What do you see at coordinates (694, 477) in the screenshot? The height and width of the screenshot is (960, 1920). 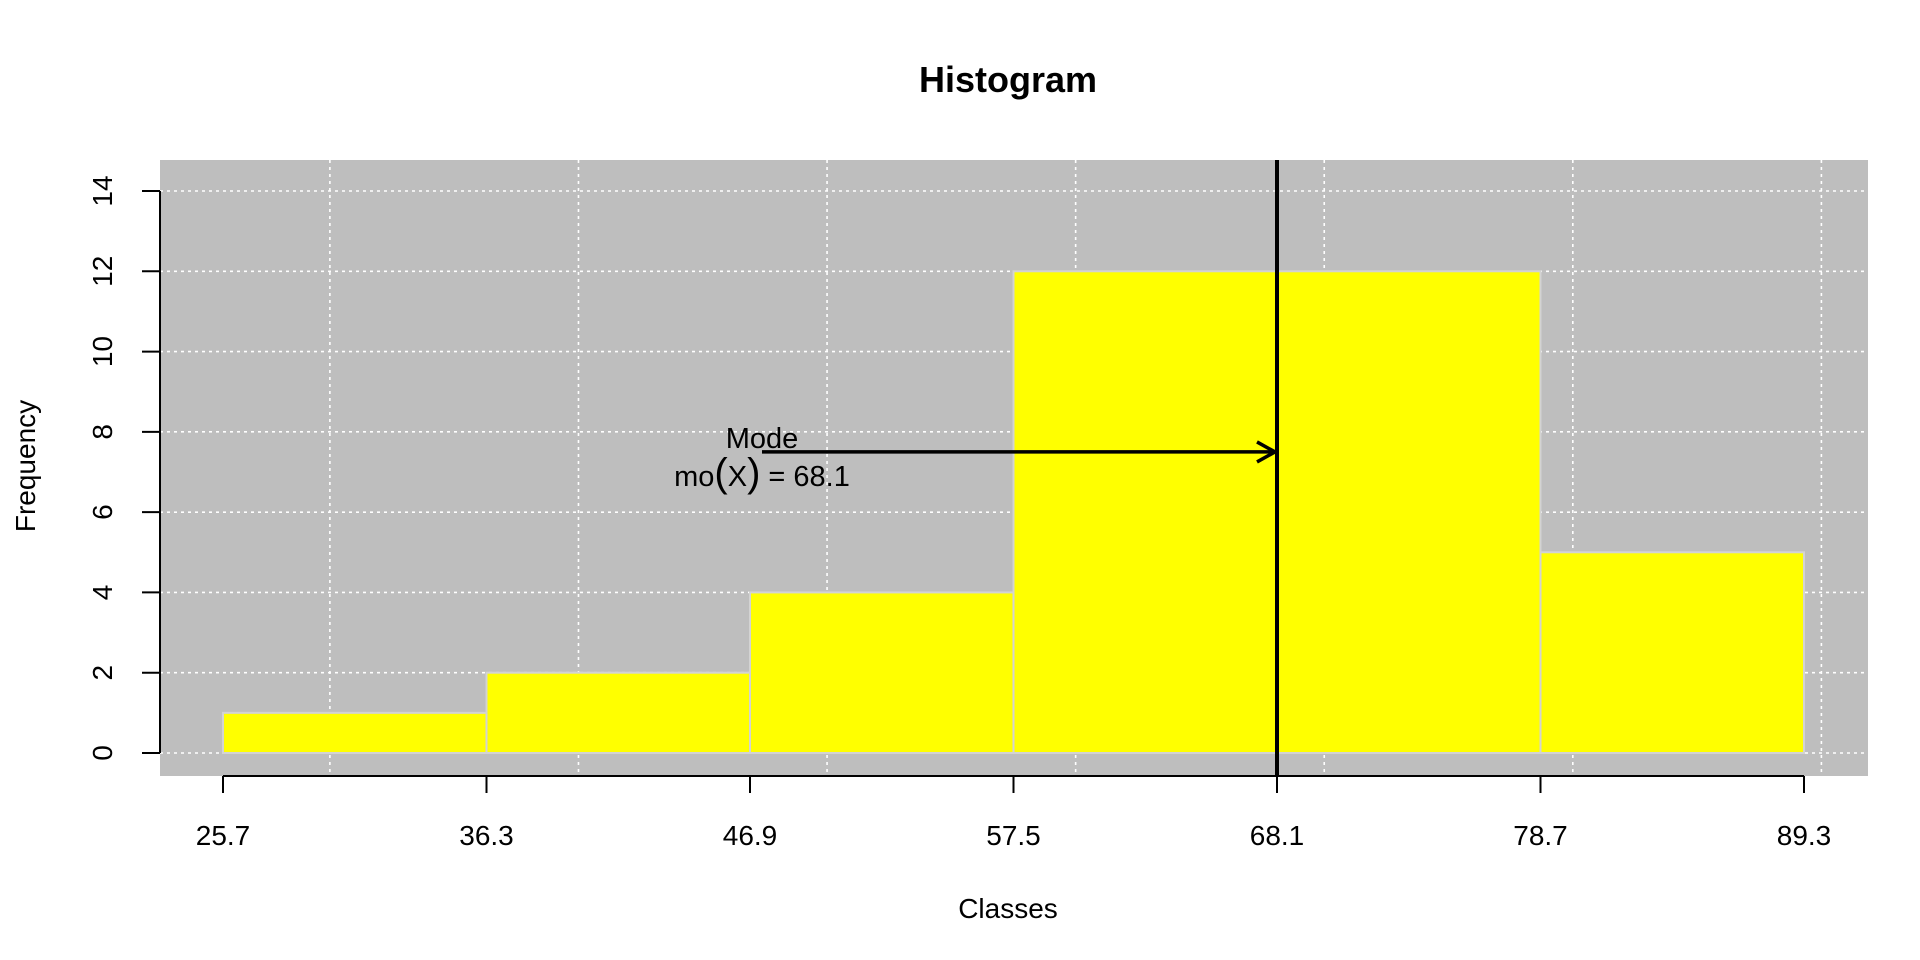 I see `mode-formula-prefix: mo` at bounding box center [694, 477].